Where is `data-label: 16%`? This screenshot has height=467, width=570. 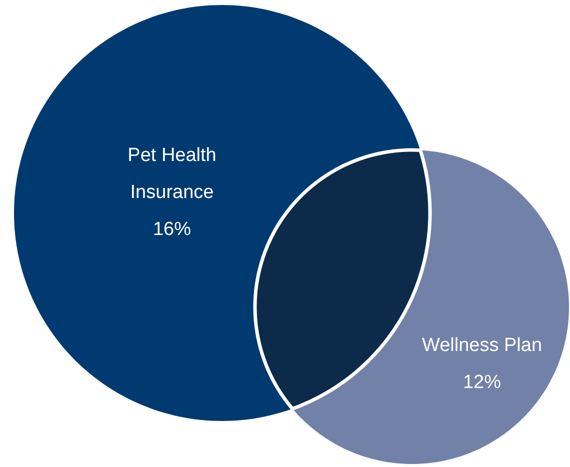 data-label: 16% is located at coordinates (172, 229).